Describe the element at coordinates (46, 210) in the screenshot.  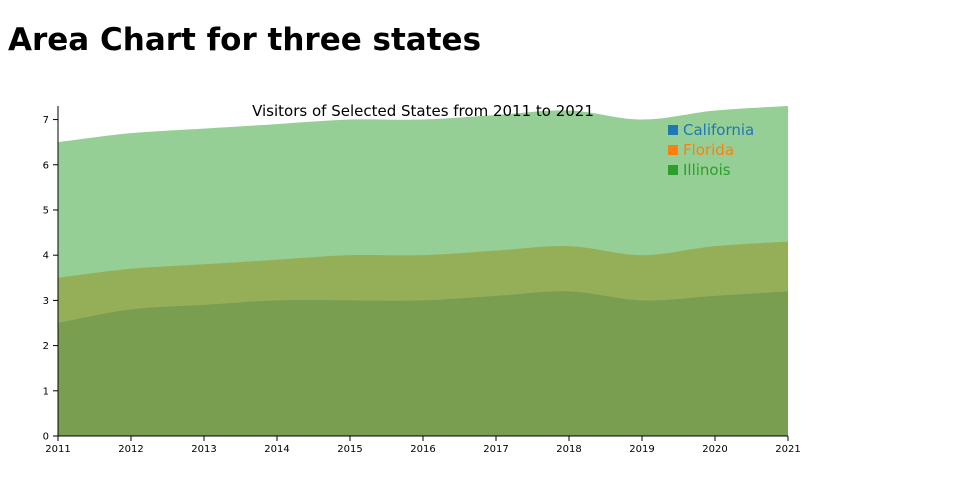
I see `y-tick-label: 5` at that location.